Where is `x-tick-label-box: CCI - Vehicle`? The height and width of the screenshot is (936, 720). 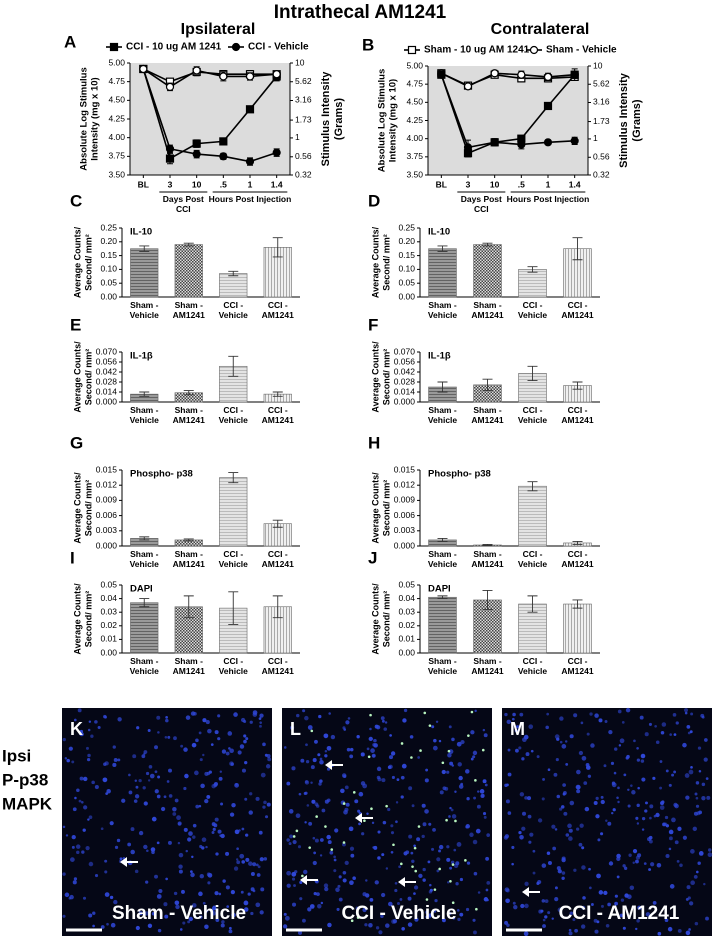
x-tick-label-box: CCI - Vehicle is located at coordinates (532, 666).